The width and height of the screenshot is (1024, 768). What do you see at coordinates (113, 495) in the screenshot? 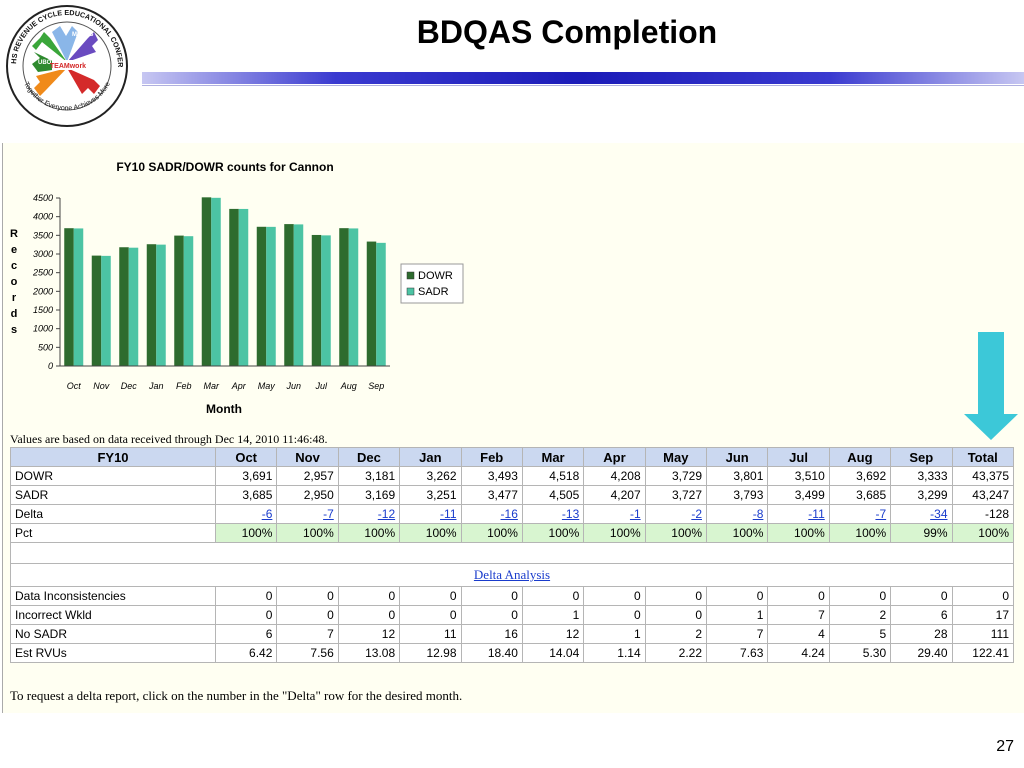
I see `row-label: SADR` at bounding box center [113, 495].